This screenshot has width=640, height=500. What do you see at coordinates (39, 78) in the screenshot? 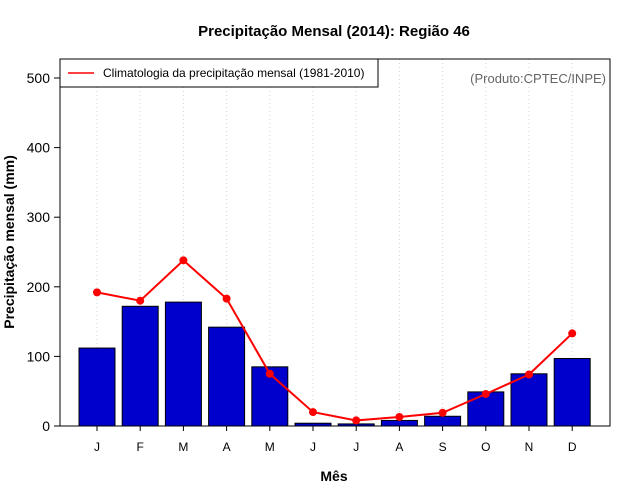
I see `y-tick-label: 500` at bounding box center [39, 78].